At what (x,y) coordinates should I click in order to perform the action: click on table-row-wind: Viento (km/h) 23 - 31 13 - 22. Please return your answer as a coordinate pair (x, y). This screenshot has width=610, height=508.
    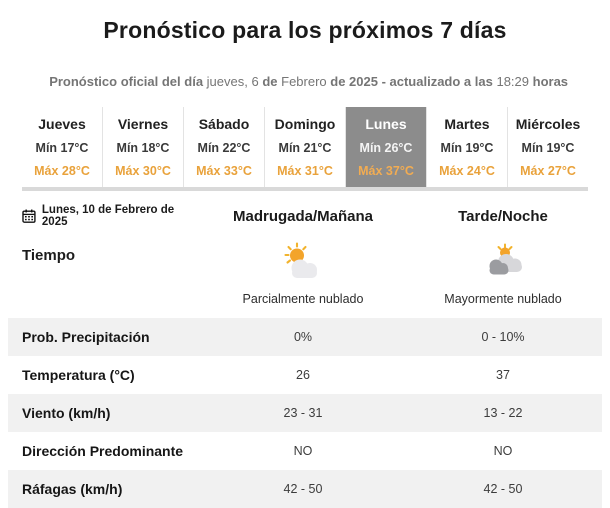
    Looking at the image, I should click on (305, 413).